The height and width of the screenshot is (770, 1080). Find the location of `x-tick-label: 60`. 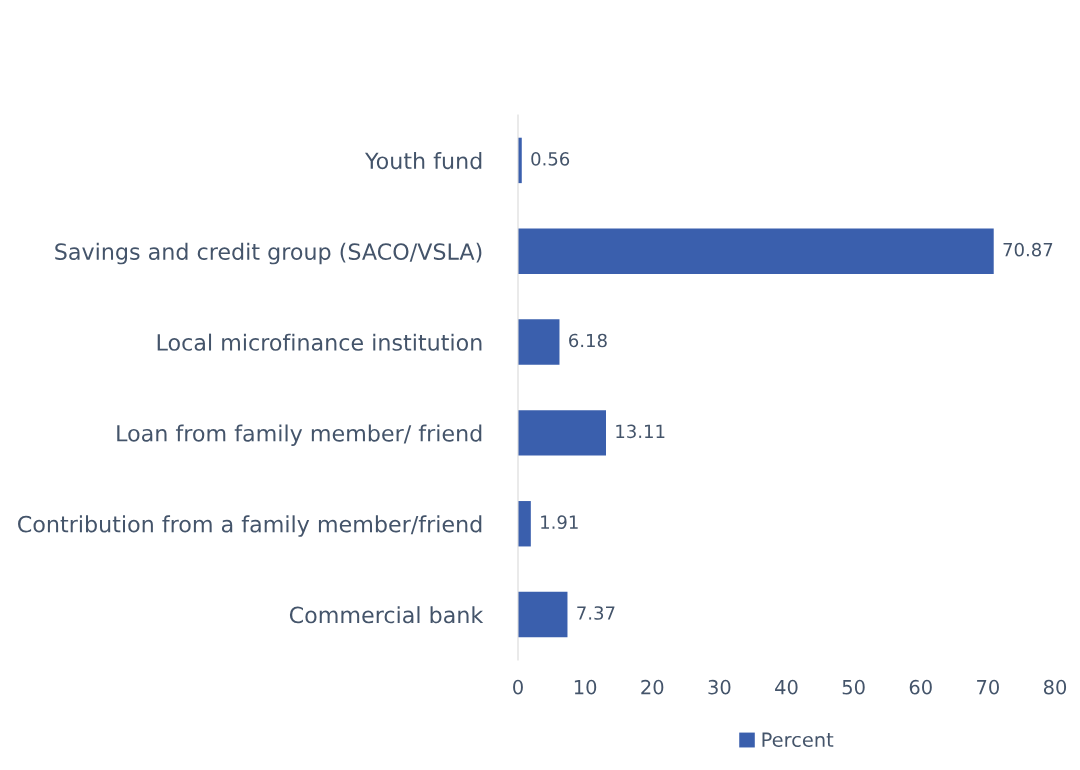

x-tick-label: 60 is located at coordinates (920, 687).